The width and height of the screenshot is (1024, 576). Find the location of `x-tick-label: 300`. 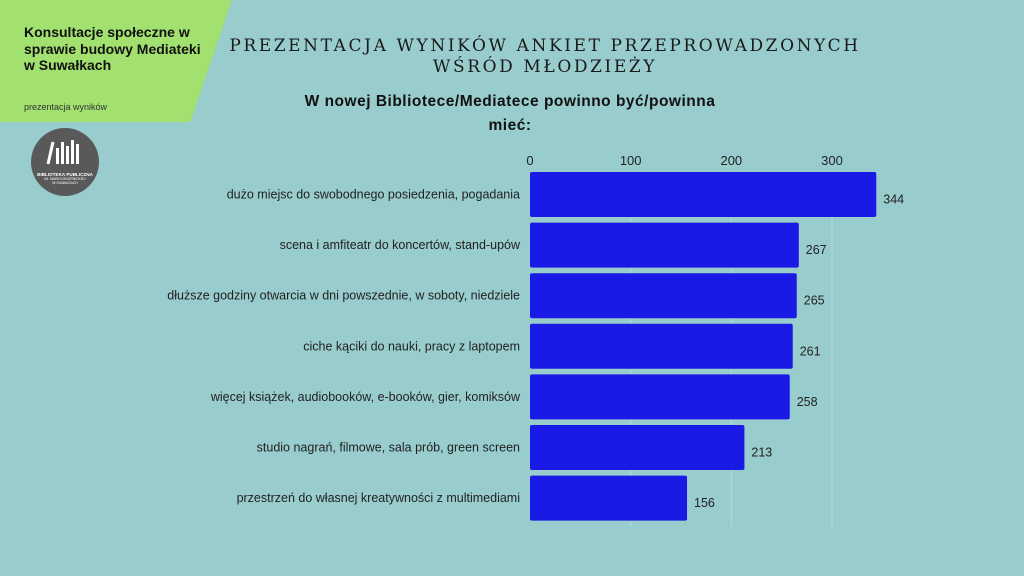

x-tick-label: 300 is located at coordinates (832, 160).